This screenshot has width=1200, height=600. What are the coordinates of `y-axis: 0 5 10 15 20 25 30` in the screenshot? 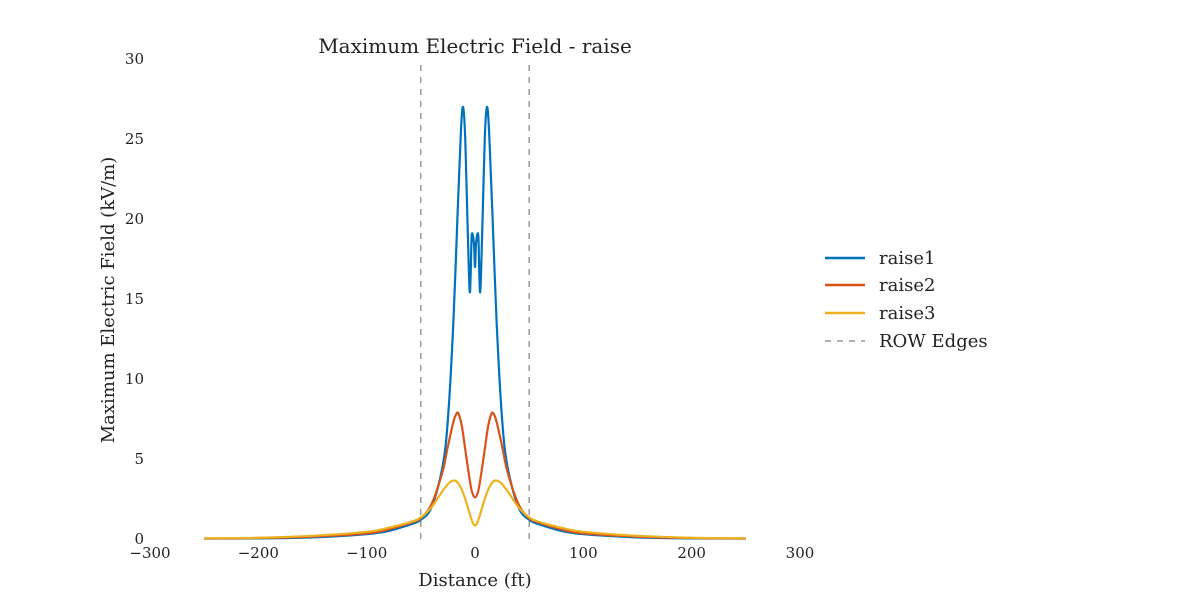 It's located at (134, 299).